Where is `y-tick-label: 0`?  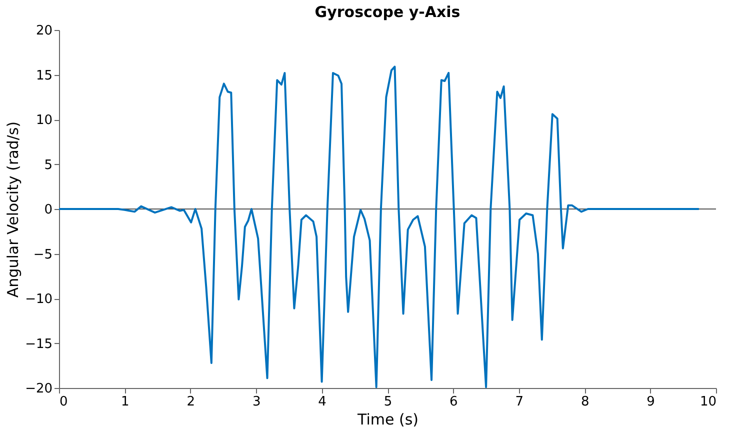
y-tick-label: 0 is located at coordinates (48, 210).